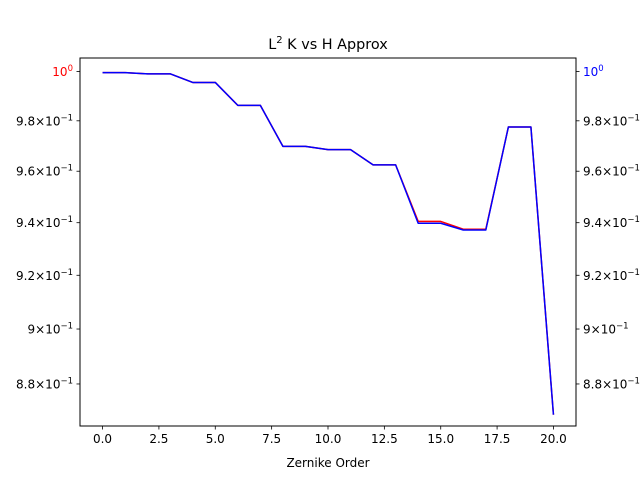 The width and height of the screenshot is (640, 480). Describe the element at coordinates (611, 171) in the screenshot. I see `y2-tick-label: 9.6×10⁻¹` at that location.